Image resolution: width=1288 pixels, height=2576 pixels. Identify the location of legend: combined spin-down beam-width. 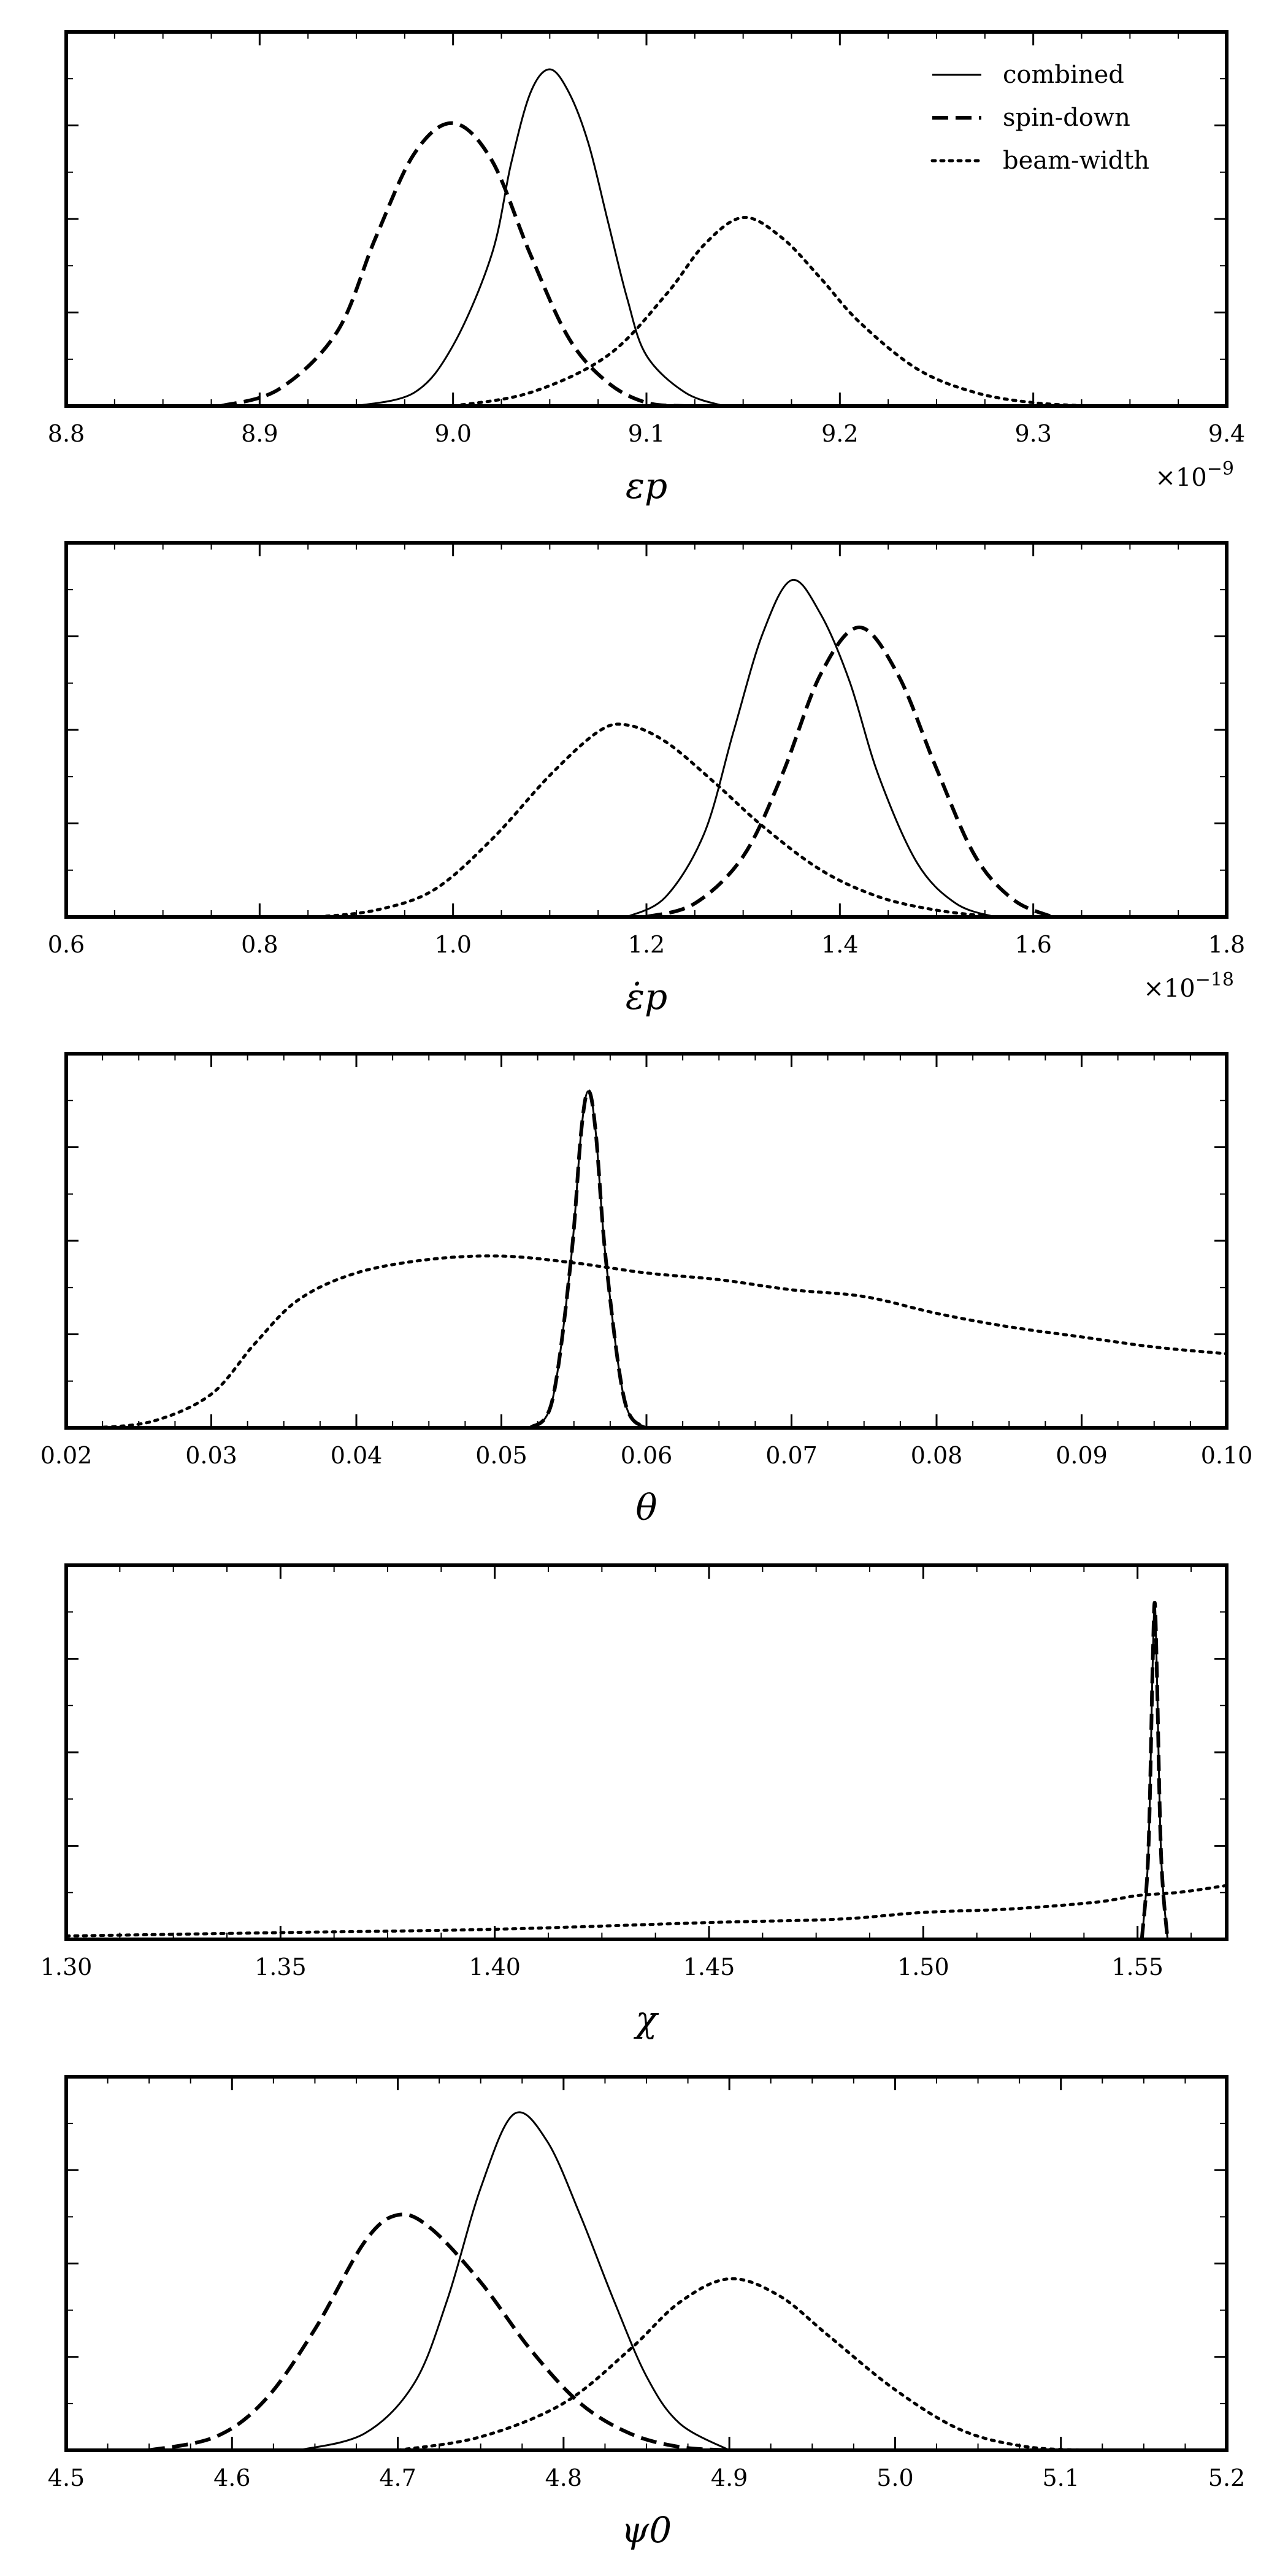
(1039, 118).